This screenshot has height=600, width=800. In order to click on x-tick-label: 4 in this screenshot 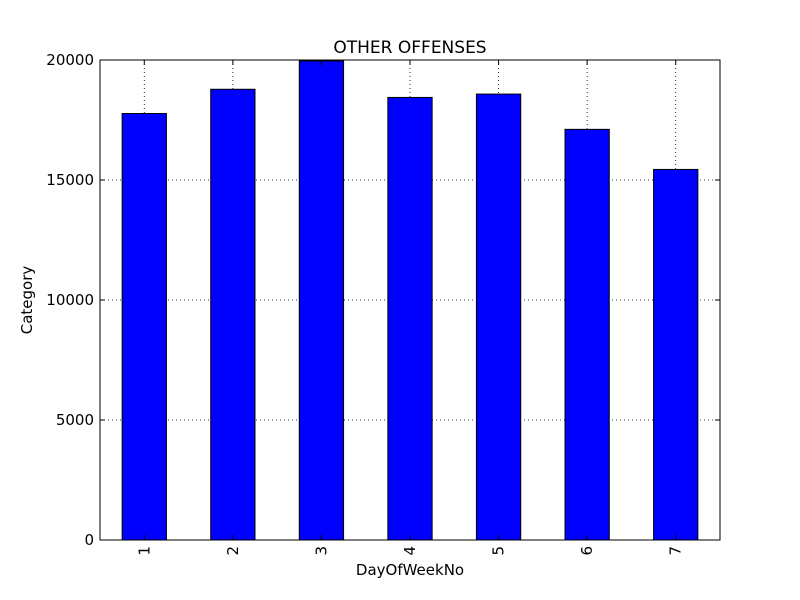, I will do `click(410, 551)`.